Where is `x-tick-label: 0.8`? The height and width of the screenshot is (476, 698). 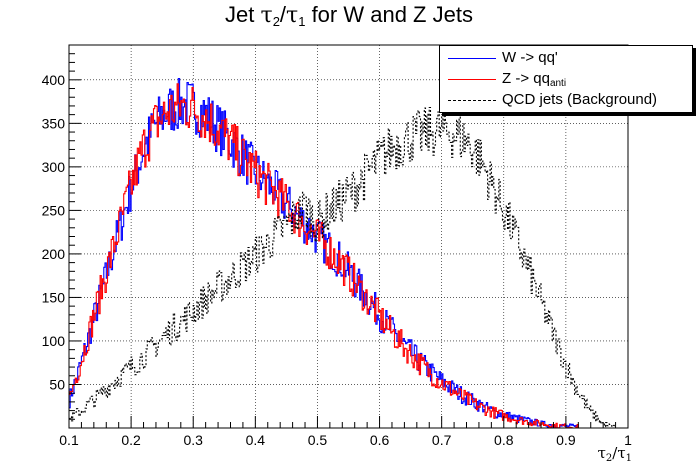 x-tick-label: 0.8 is located at coordinates (504, 440).